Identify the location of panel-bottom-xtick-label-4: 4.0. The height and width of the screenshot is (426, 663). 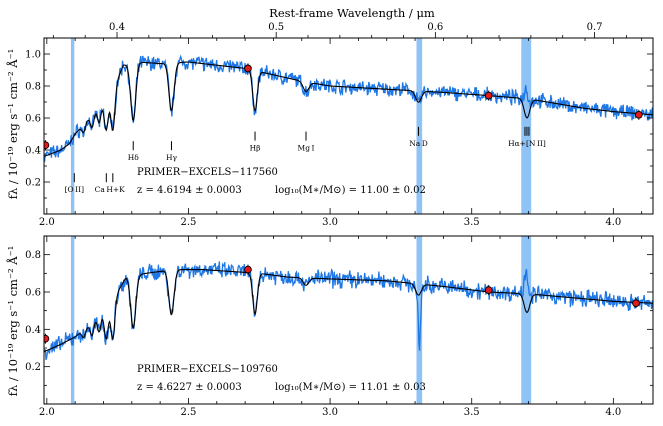
(613, 412).